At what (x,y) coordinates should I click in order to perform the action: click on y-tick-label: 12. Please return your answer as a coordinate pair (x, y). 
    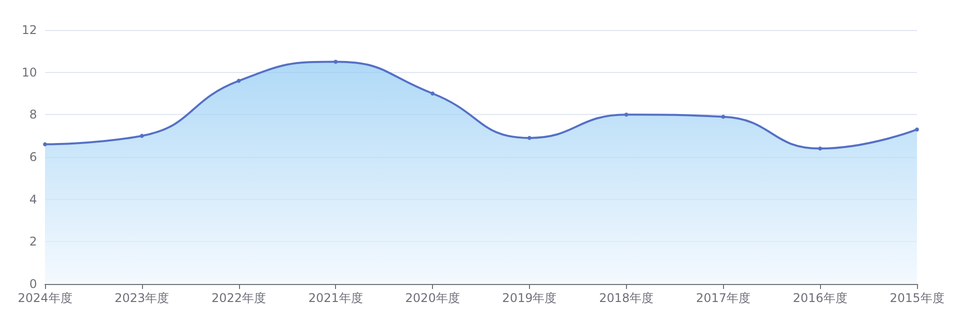
    Looking at the image, I should click on (29, 30).